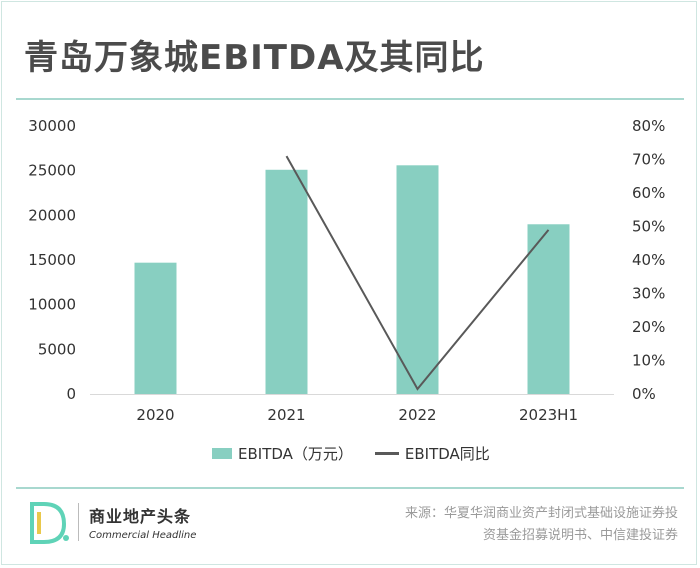 This screenshot has height=568, width=700. I want to click on legend-label-bar: EBITDA（万元）, so click(295, 454).